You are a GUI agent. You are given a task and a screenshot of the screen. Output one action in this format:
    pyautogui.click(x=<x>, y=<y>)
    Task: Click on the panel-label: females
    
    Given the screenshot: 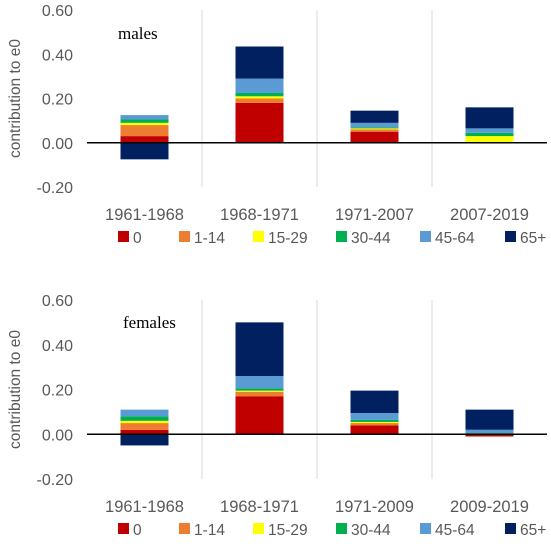 What is the action you would take?
    pyautogui.click(x=149, y=322)
    